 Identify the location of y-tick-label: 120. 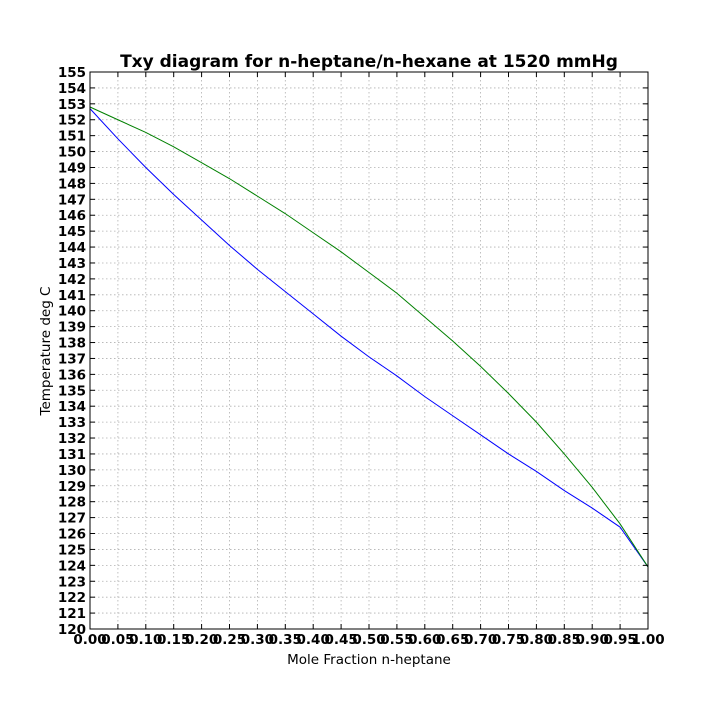
(72, 630).